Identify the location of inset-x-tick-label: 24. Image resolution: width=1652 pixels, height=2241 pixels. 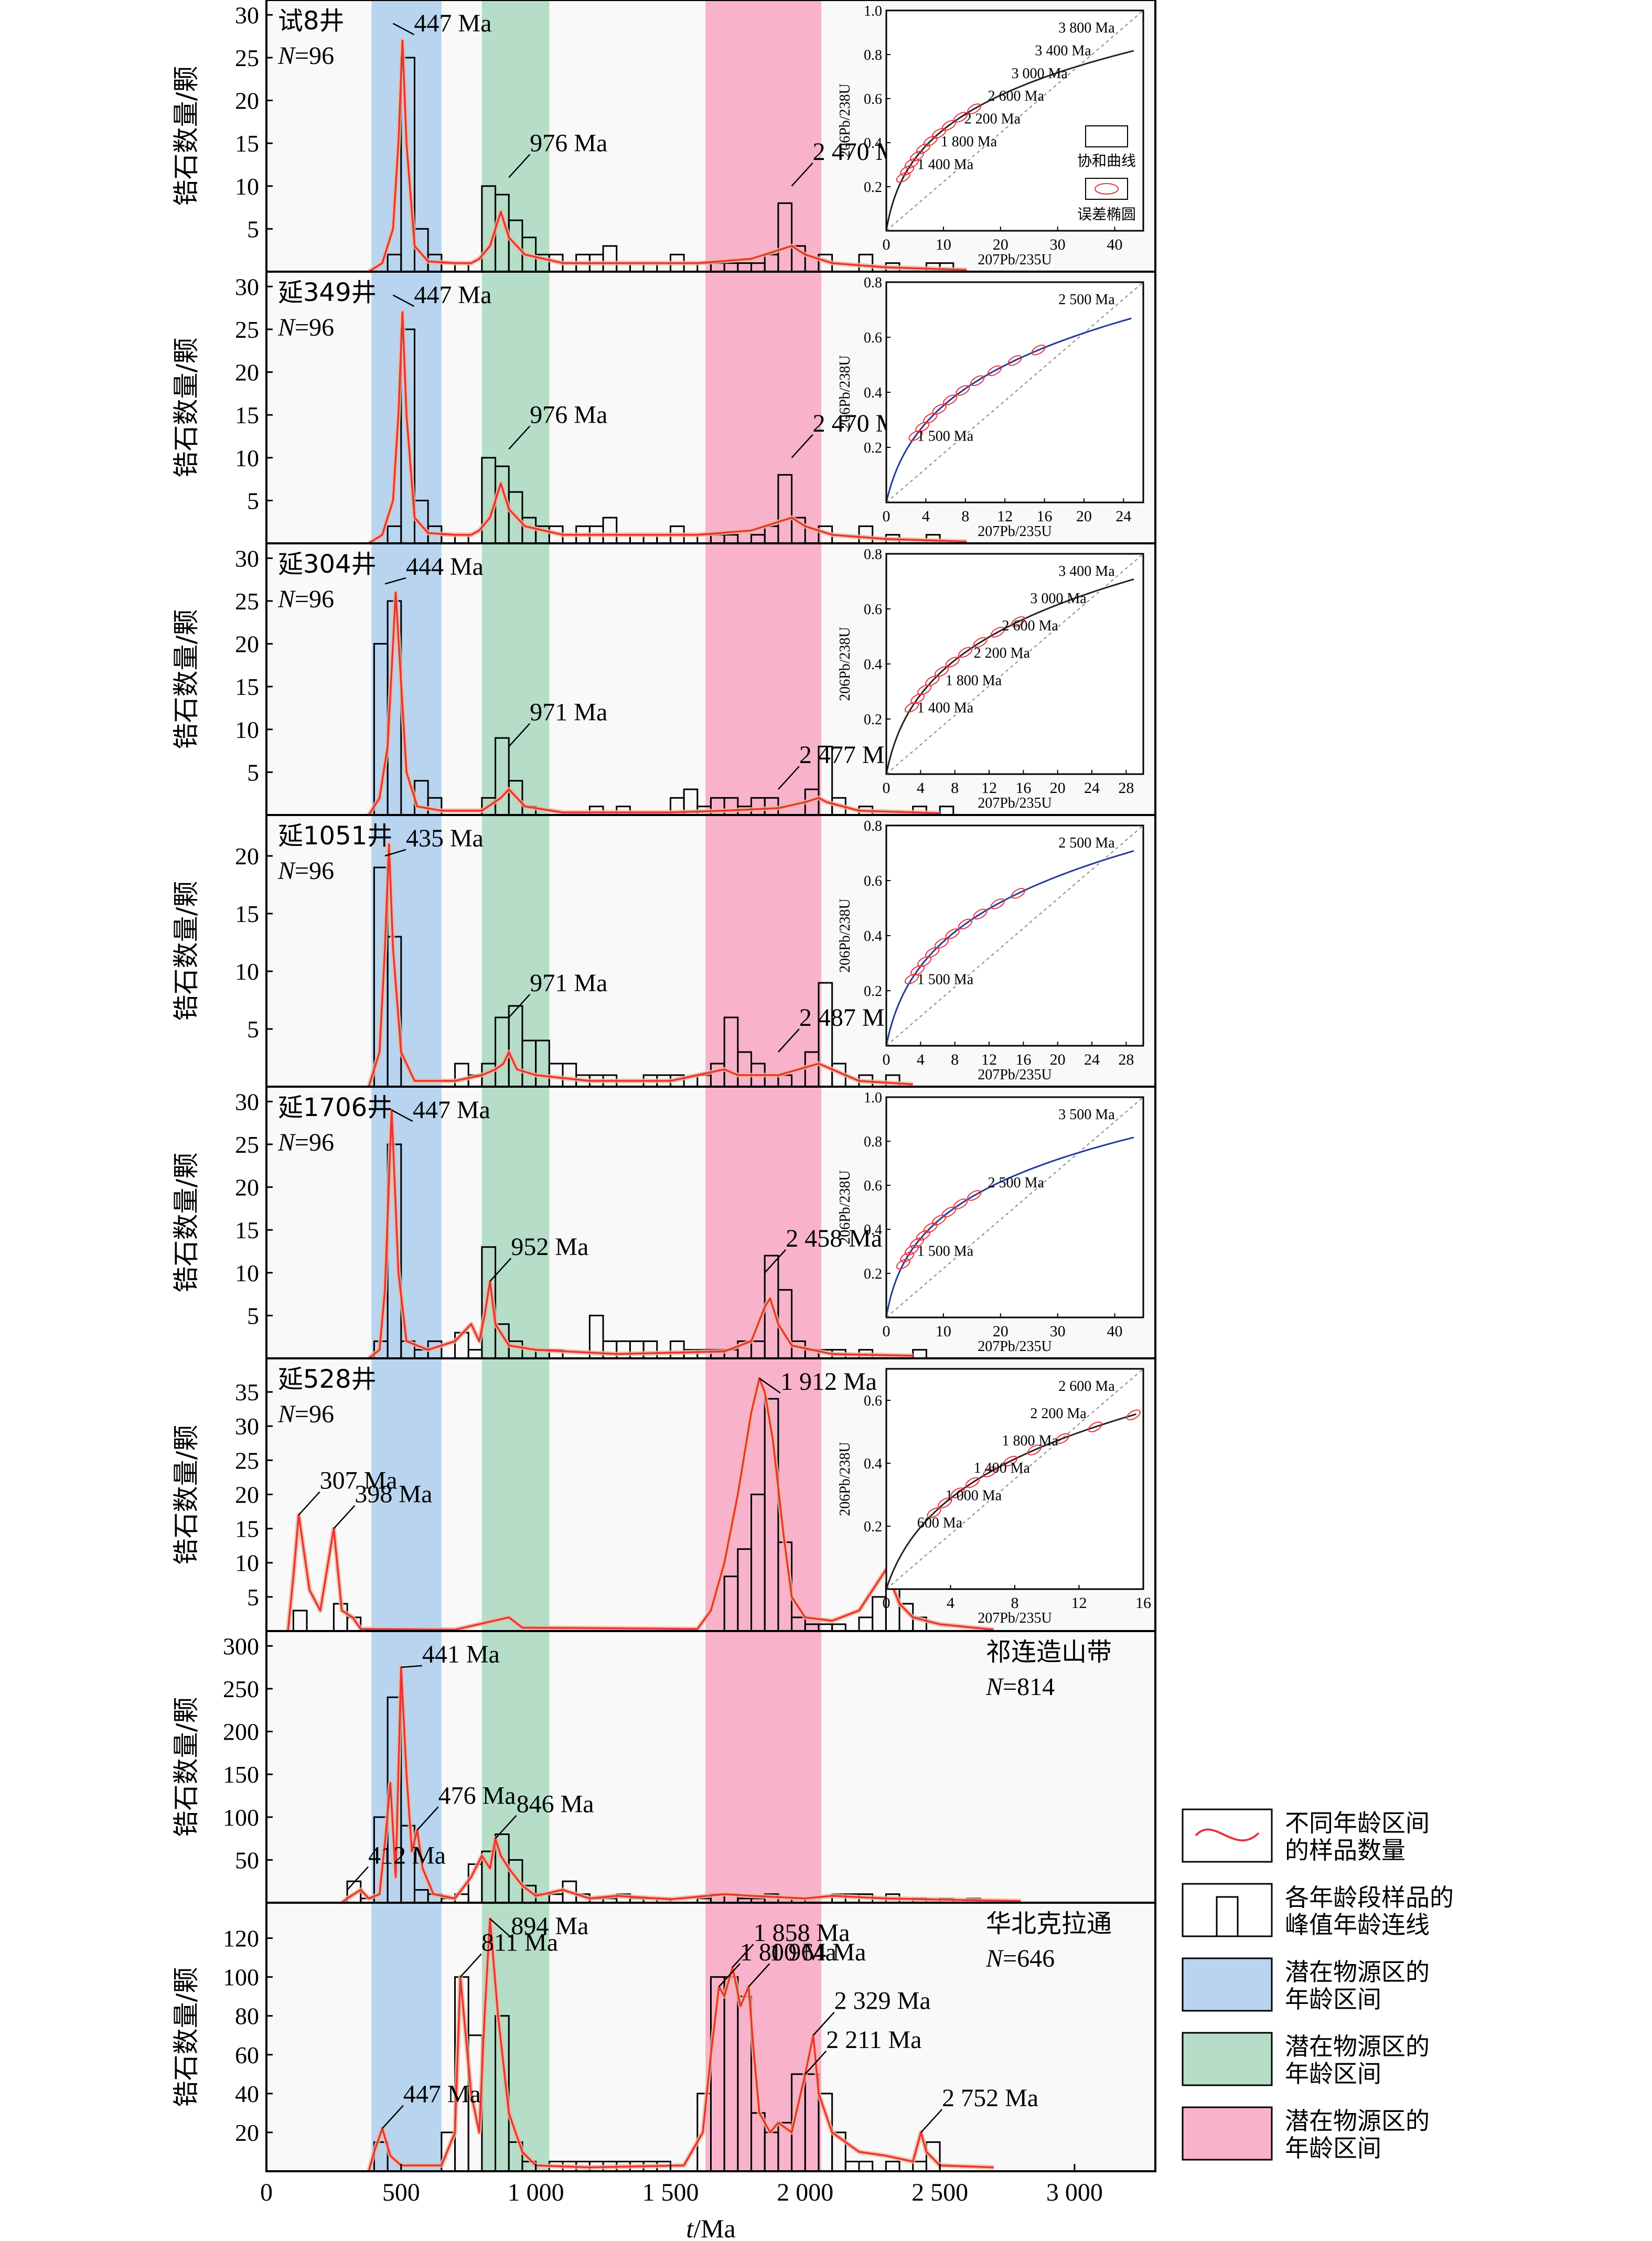
(1092, 1059).